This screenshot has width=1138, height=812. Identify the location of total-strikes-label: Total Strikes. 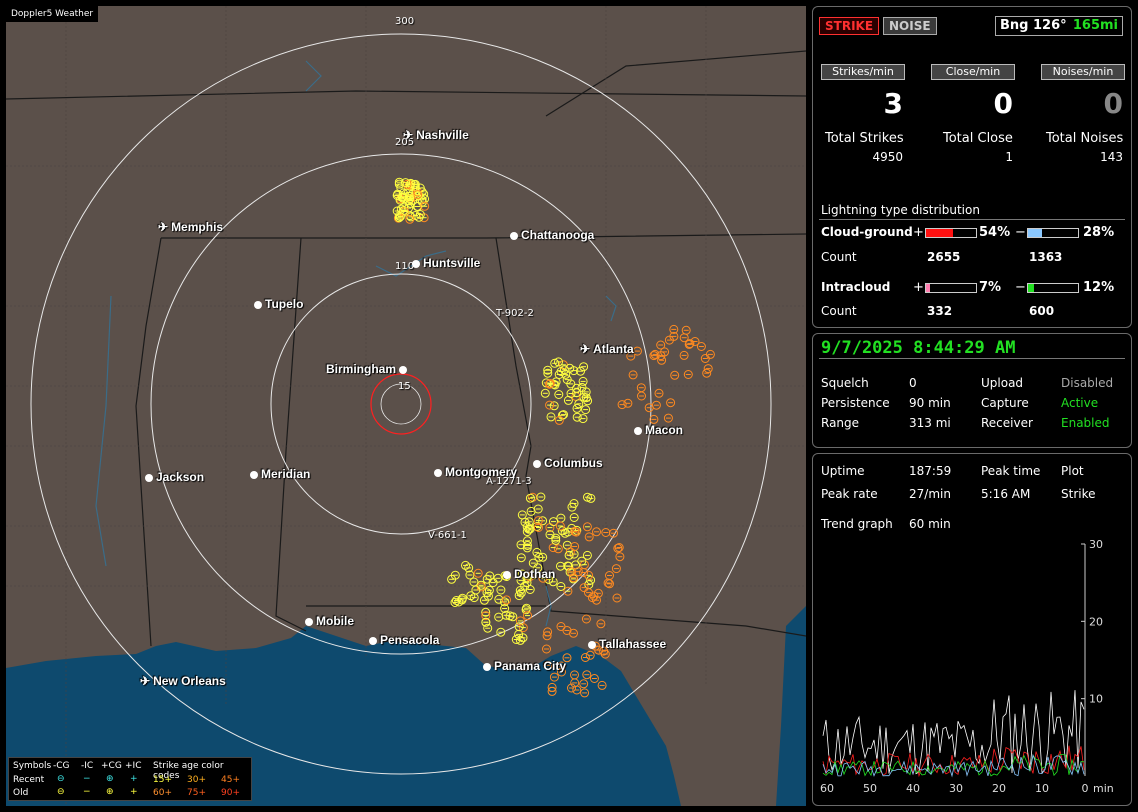
(864, 138).